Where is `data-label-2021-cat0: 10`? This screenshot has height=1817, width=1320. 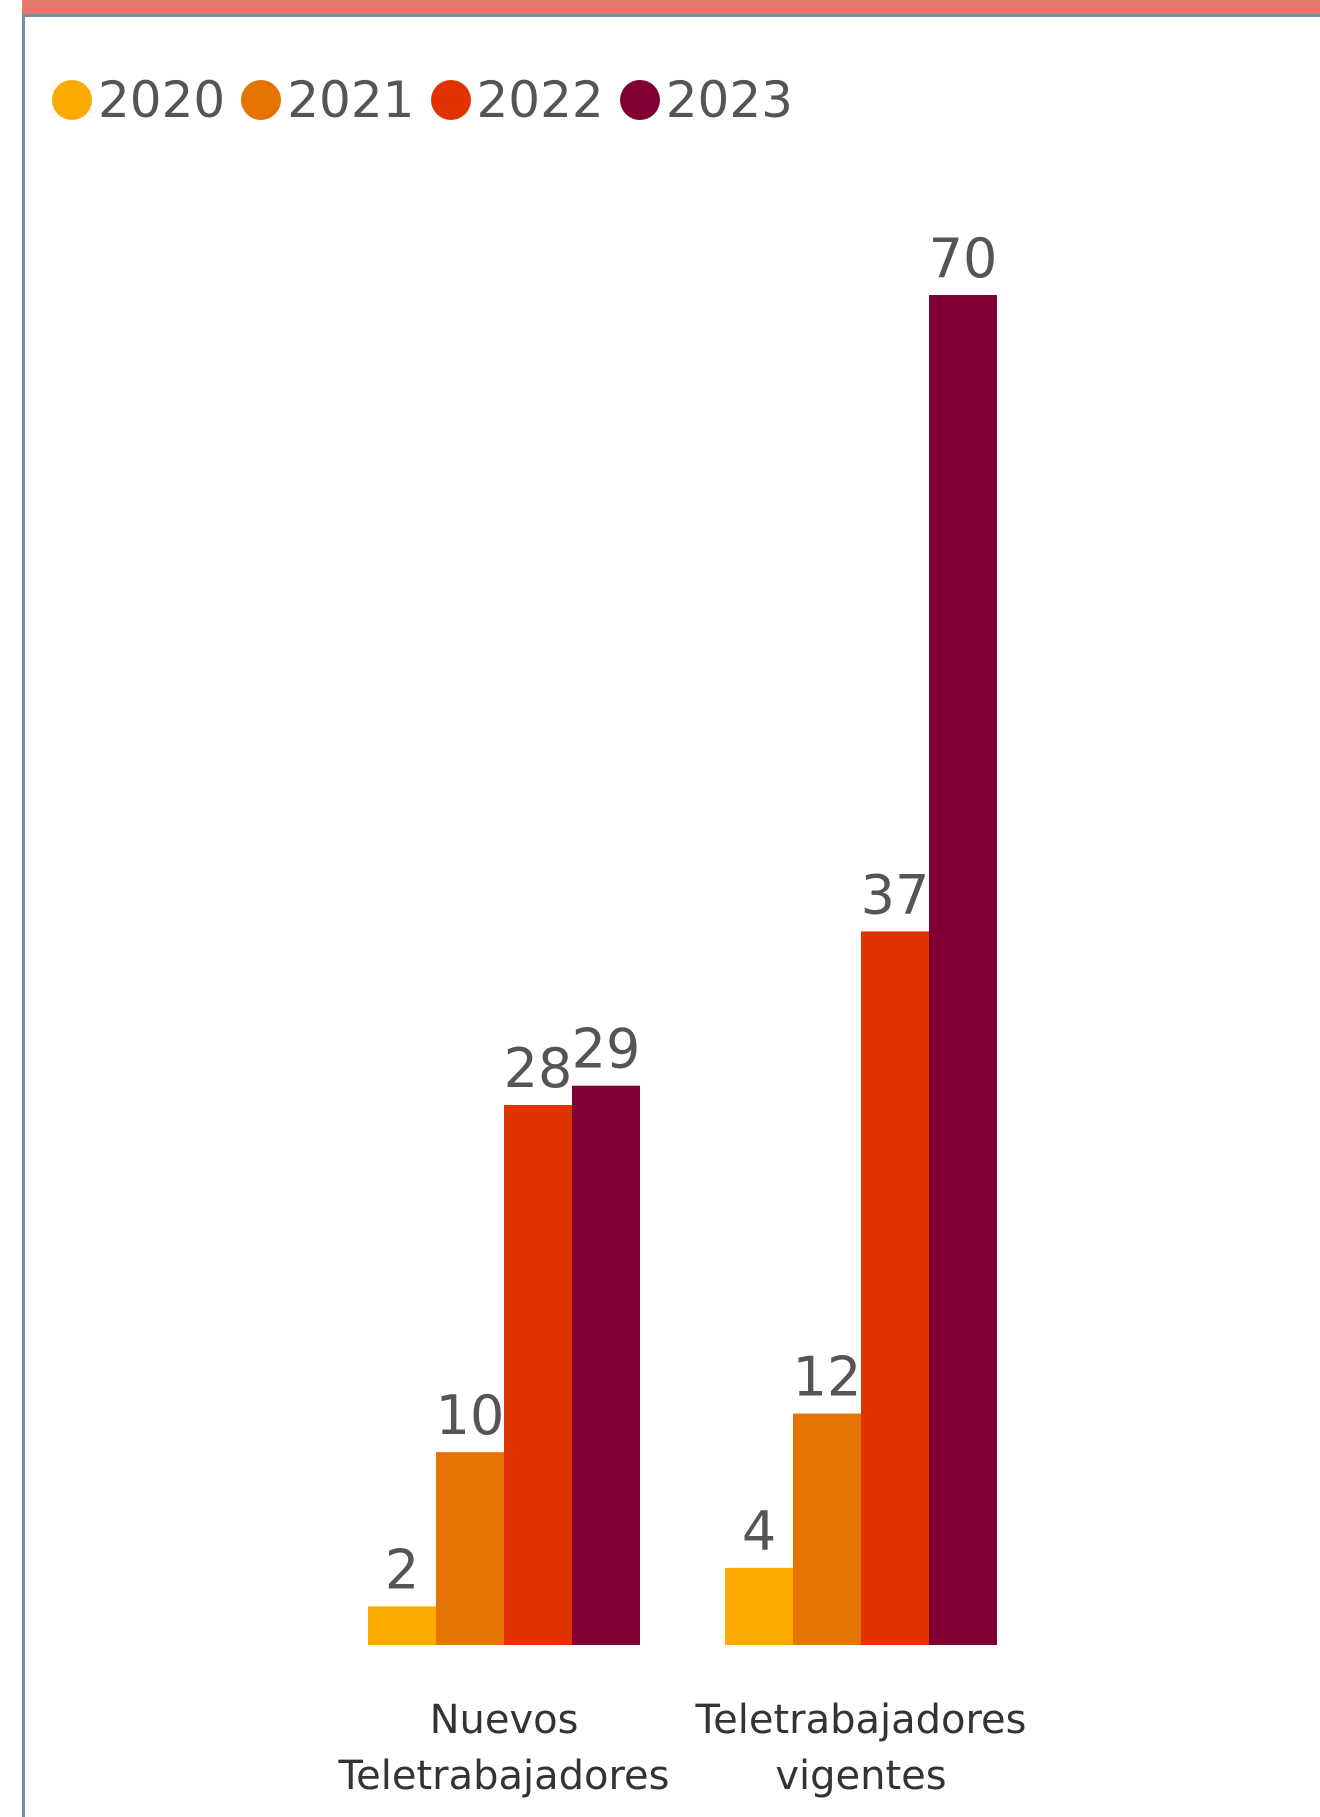
data-label-2021-cat0: 10 is located at coordinates (470, 1415).